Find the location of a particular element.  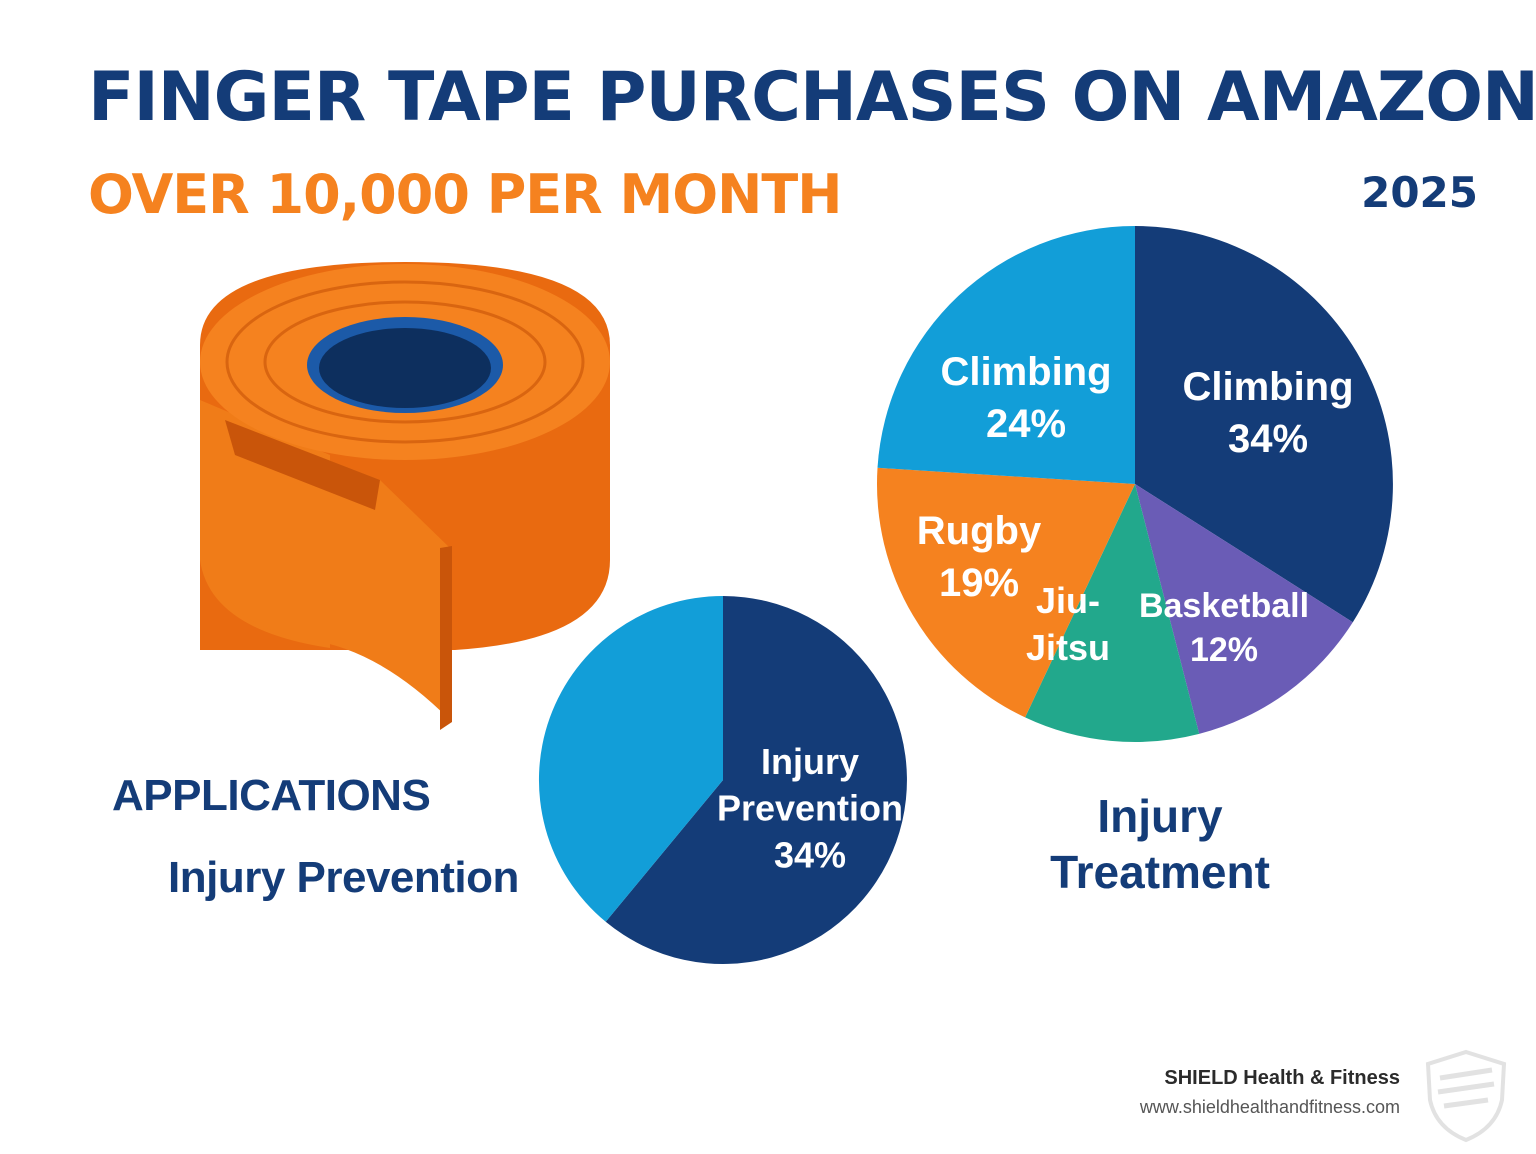

pie1-slice-label-3-line-1: 19% is located at coordinates (979, 583).